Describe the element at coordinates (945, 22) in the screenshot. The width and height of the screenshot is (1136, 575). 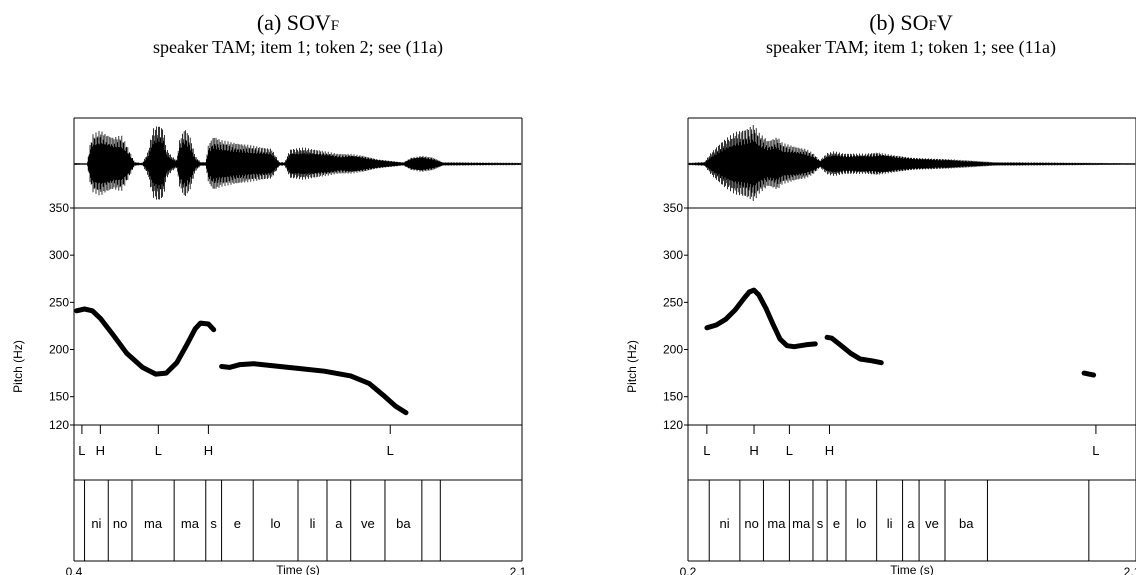
I see `chart-title-main-end: V` at that location.